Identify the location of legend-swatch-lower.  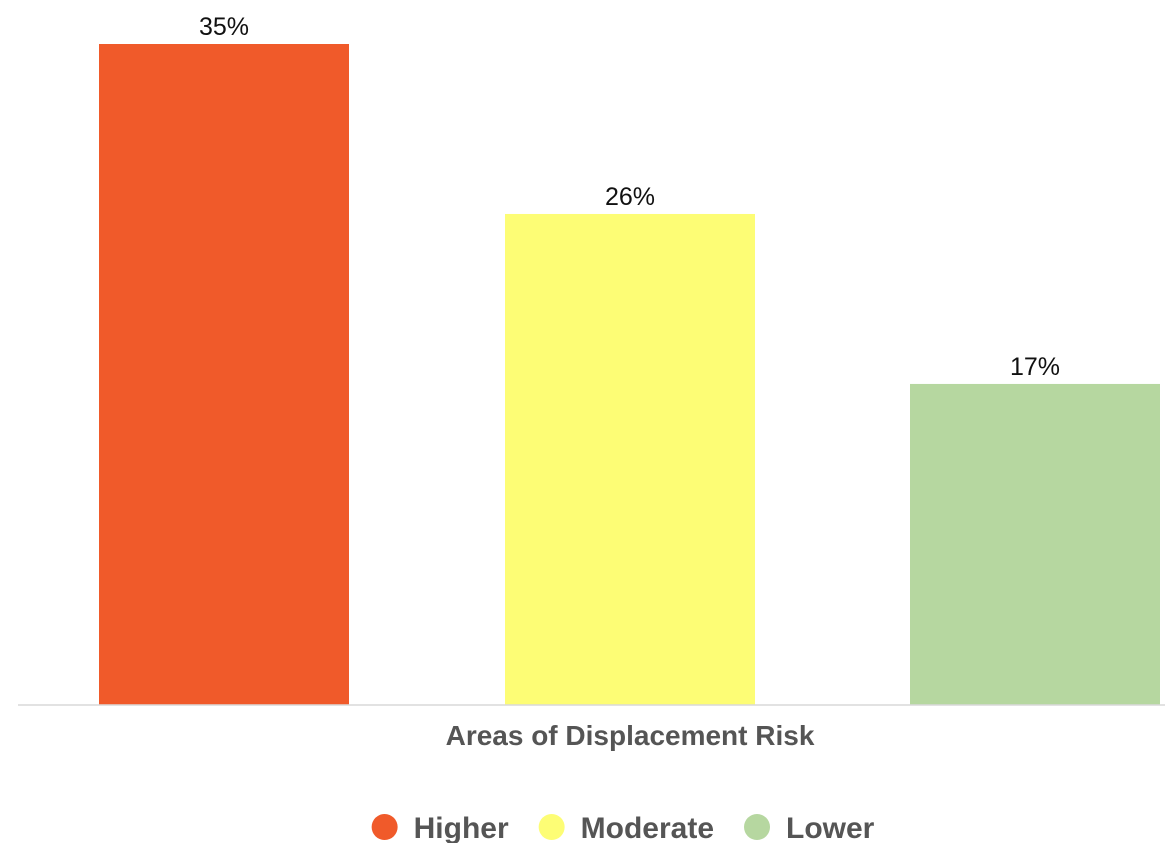
(757, 827).